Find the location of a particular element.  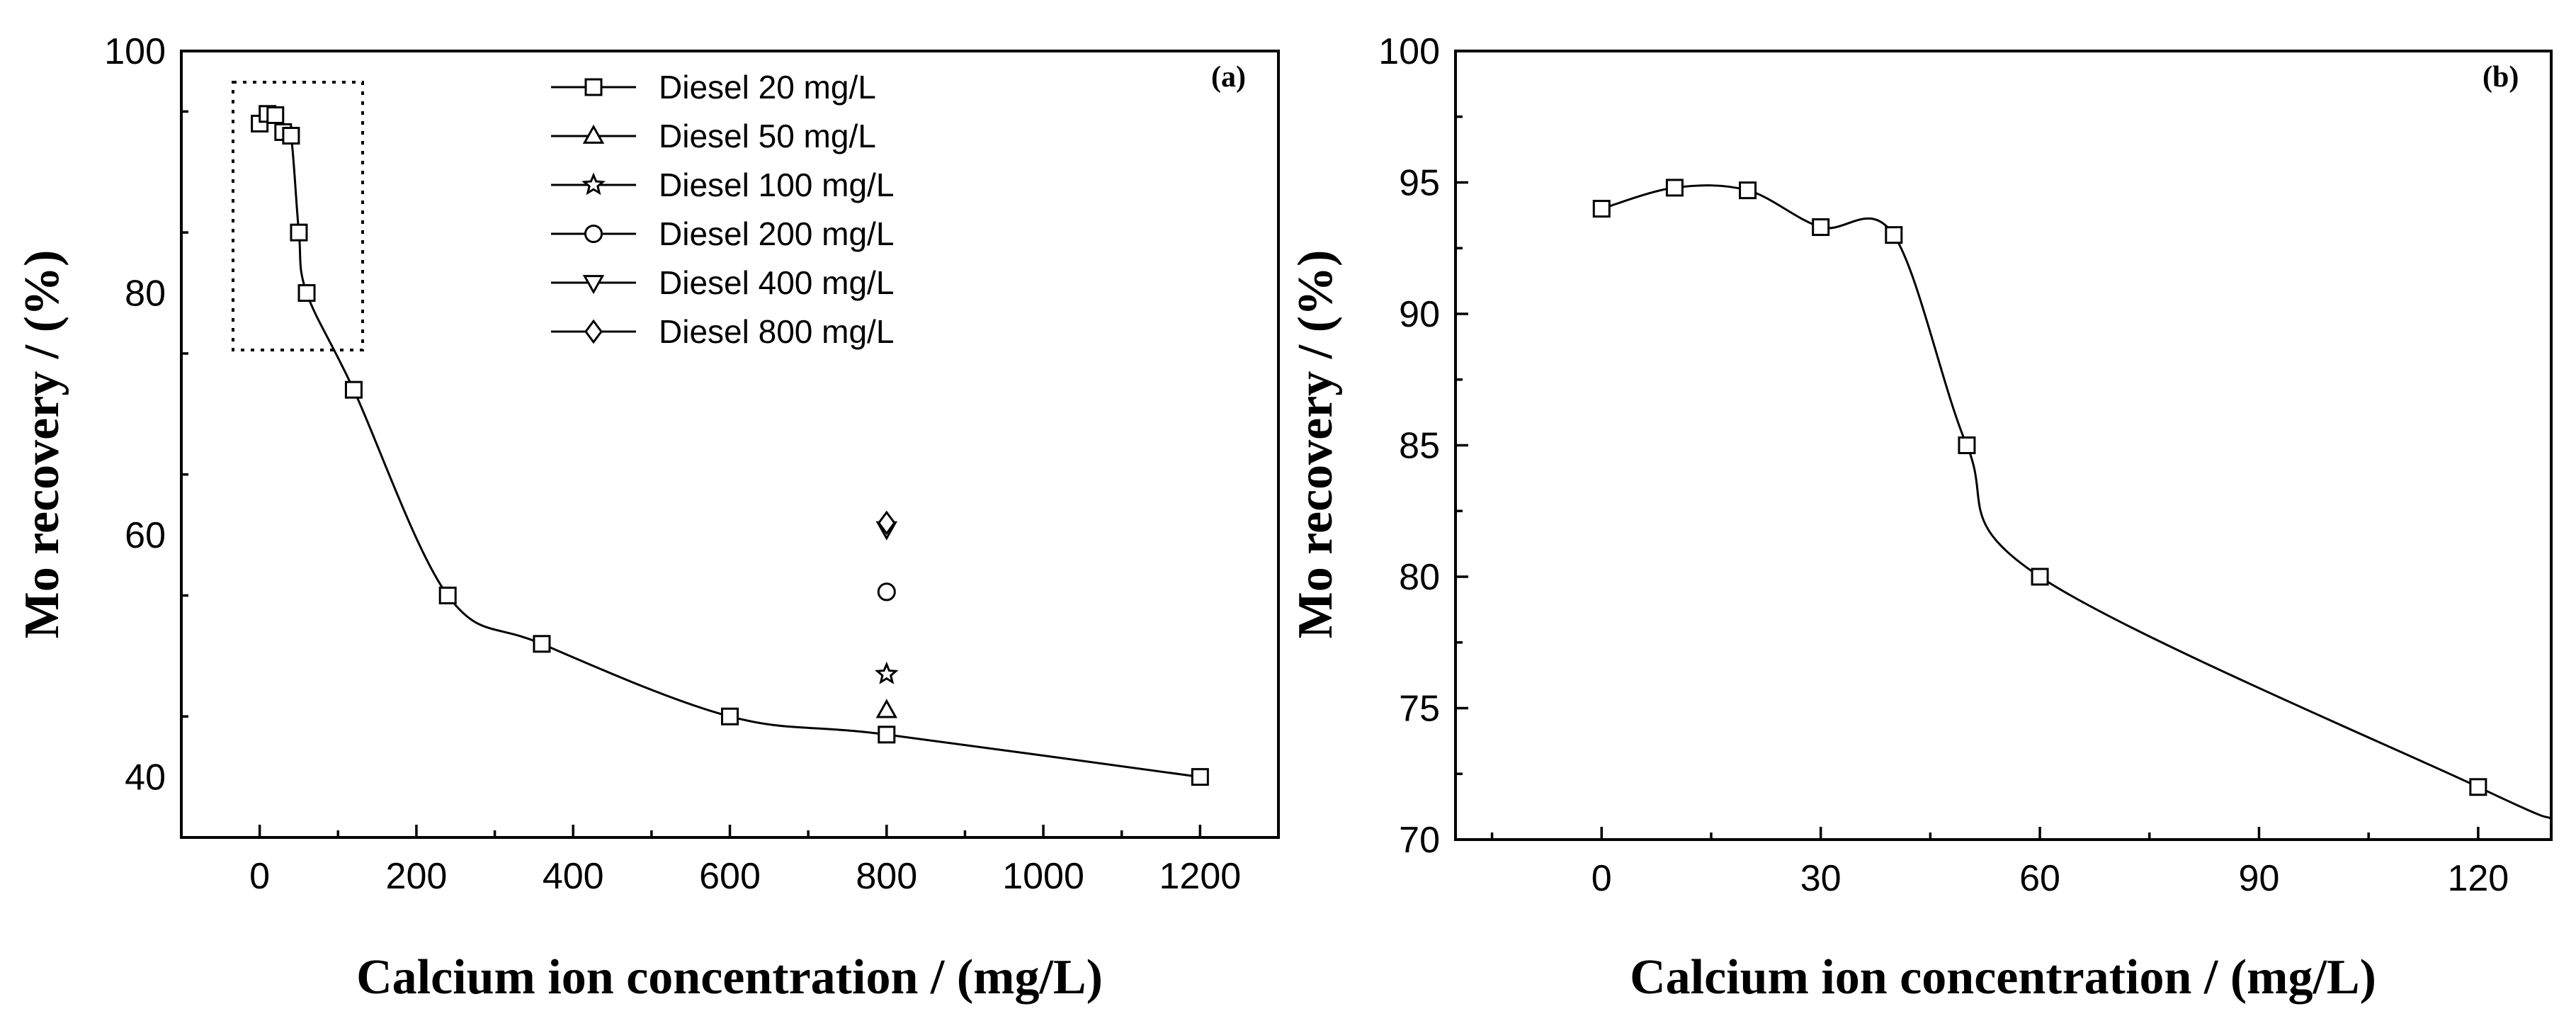

legend-marker-diesel-400-mg-l is located at coordinates (593, 285).